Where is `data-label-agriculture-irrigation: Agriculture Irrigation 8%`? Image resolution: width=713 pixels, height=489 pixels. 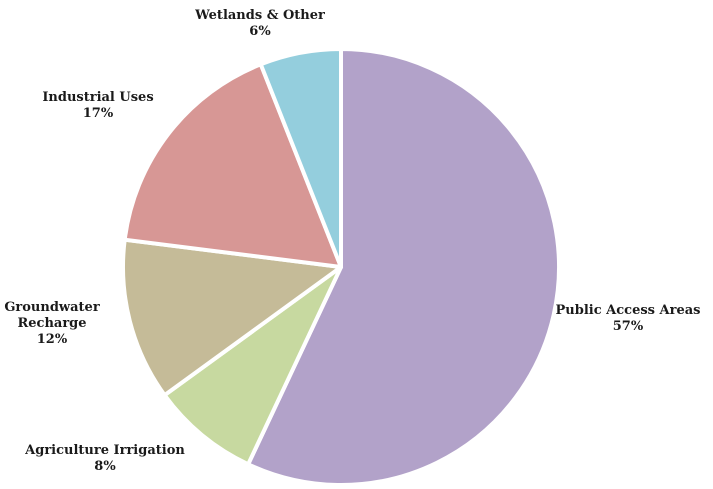 data-label-agriculture-irrigation: Agriculture Irrigation 8% is located at coordinates (104, 458).